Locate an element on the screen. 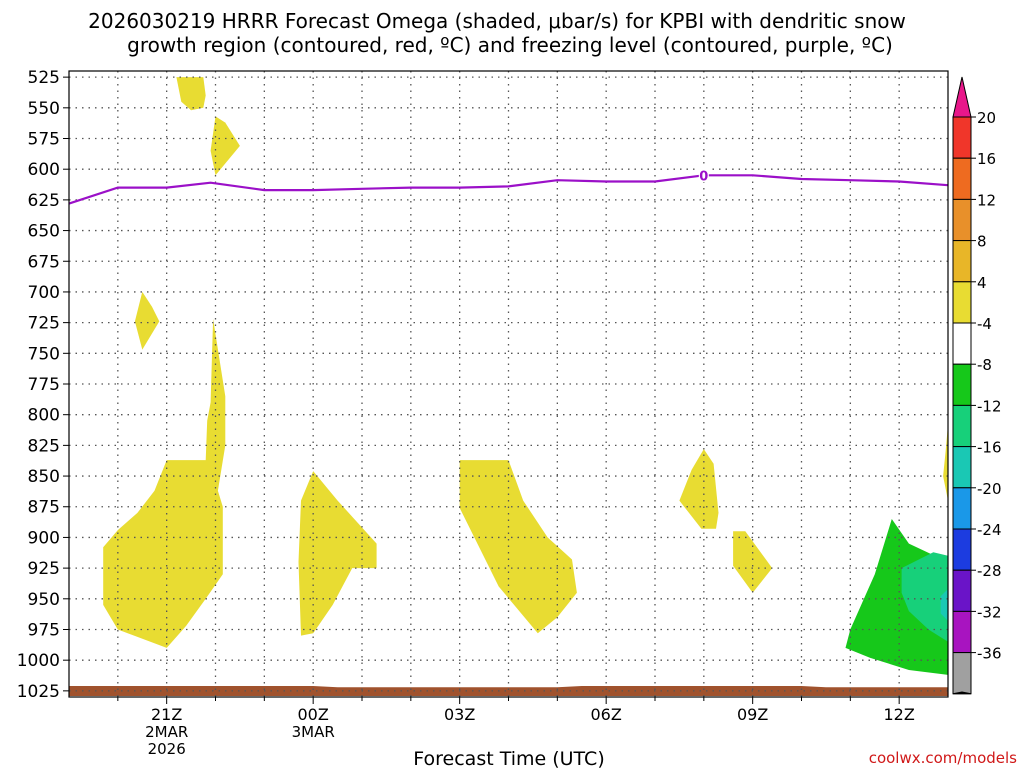 Image resolution: width=1024 pixels, height=768 pixels. x-tick-label: 21Z is located at coordinates (166, 714).